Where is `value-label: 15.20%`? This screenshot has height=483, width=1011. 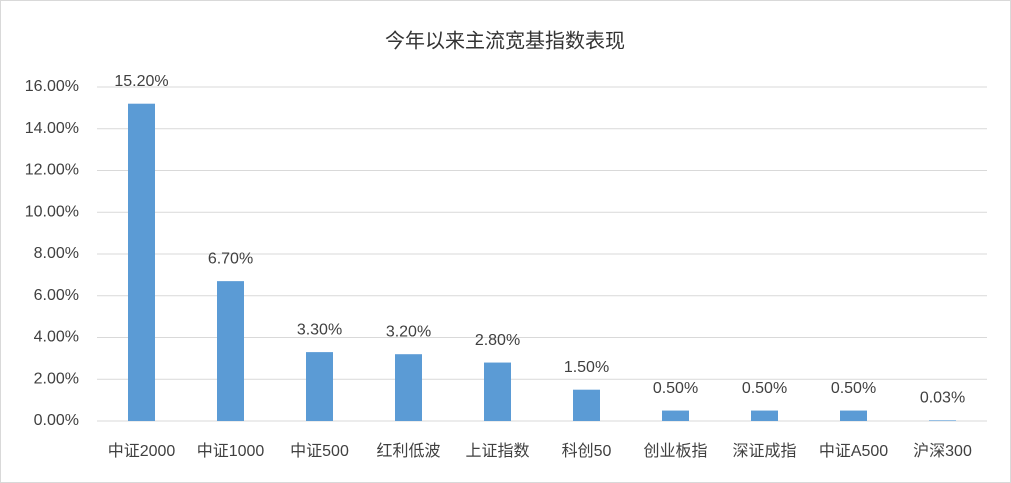
value-label: 15.20% is located at coordinates (141, 81).